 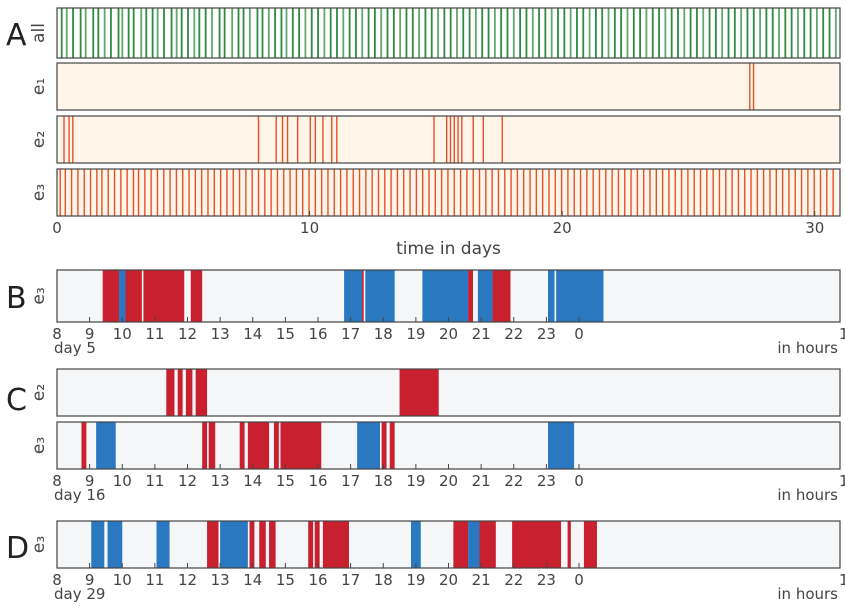 I want to click on x-tick-label: 17, so click(x=350, y=580).